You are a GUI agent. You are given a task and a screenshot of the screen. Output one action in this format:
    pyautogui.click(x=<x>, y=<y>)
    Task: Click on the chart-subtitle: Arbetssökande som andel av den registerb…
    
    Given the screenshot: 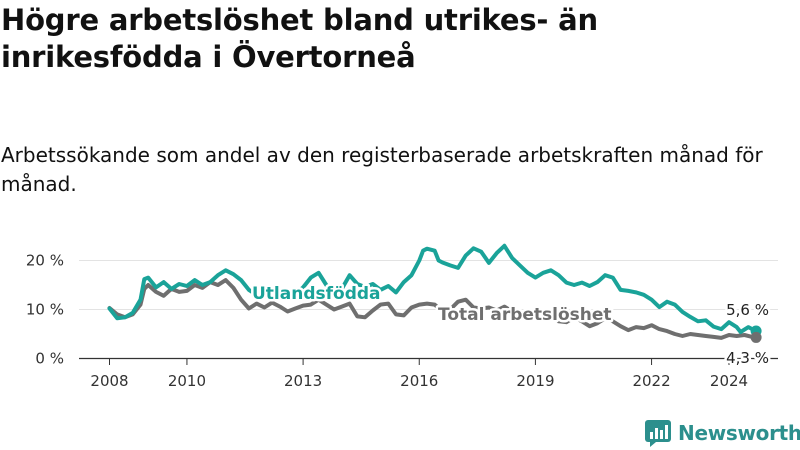 What is the action you would take?
    pyautogui.click(x=382, y=169)
    